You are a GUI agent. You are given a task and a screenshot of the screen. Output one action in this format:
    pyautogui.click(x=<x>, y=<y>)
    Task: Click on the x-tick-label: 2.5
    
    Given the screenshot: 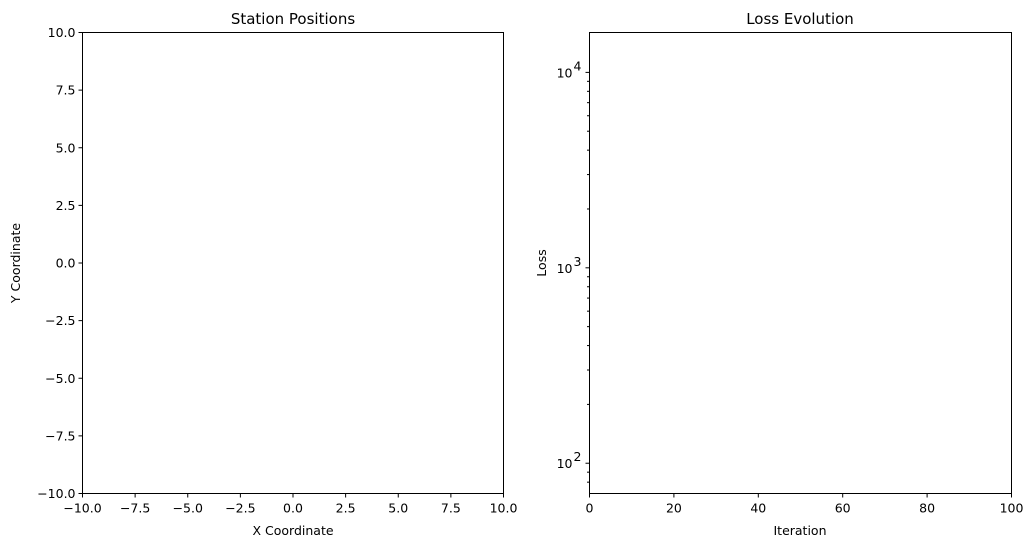 What is the action you would take?
    pyautogui.click(x=346, y=508)
    